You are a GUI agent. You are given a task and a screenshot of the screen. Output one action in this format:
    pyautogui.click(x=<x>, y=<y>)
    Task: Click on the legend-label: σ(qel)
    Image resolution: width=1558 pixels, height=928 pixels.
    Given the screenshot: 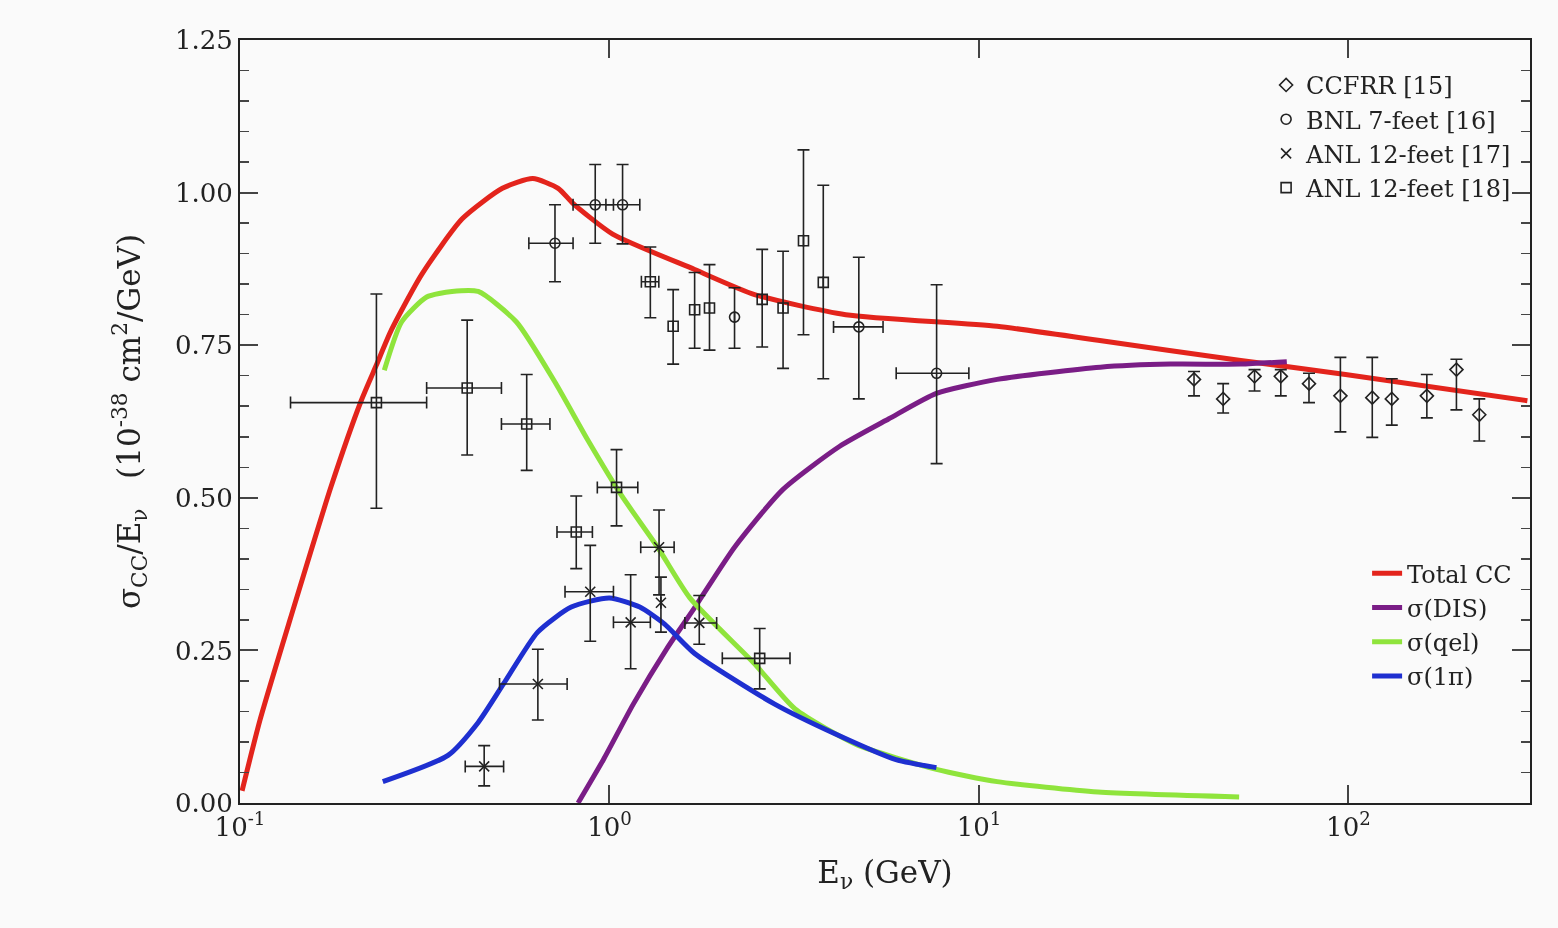 What is the action you would take?
    pyautogui.click(x=1443, y=643)
    